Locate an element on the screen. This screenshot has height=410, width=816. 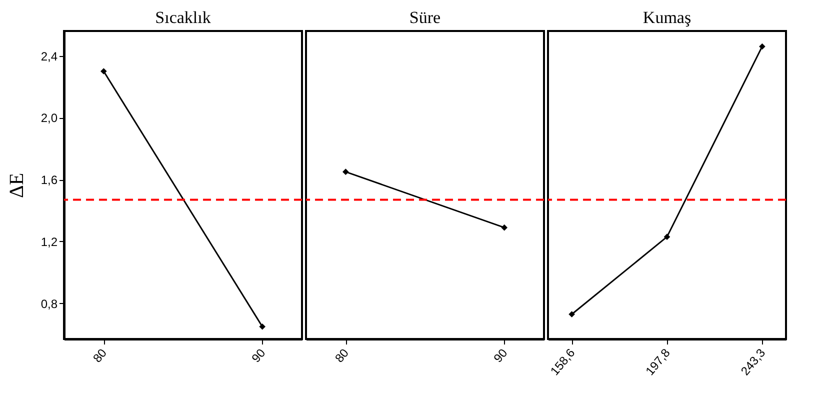
y-tick-label: 2,0 is located at coordinates (49, 118).